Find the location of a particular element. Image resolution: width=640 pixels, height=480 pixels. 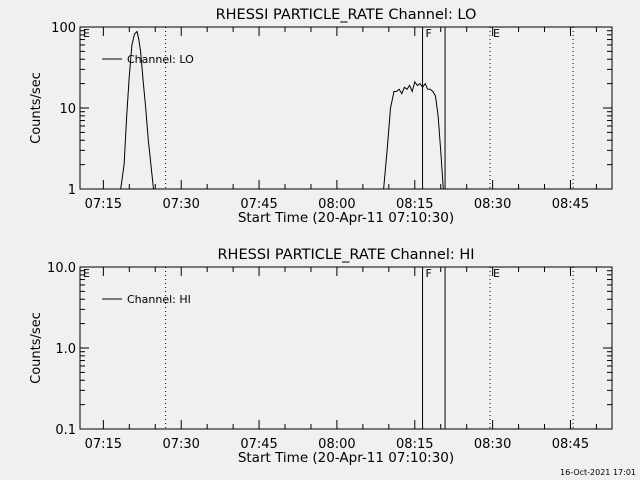

y-tick-label: 1.0 is located at coordinates (65, 349).